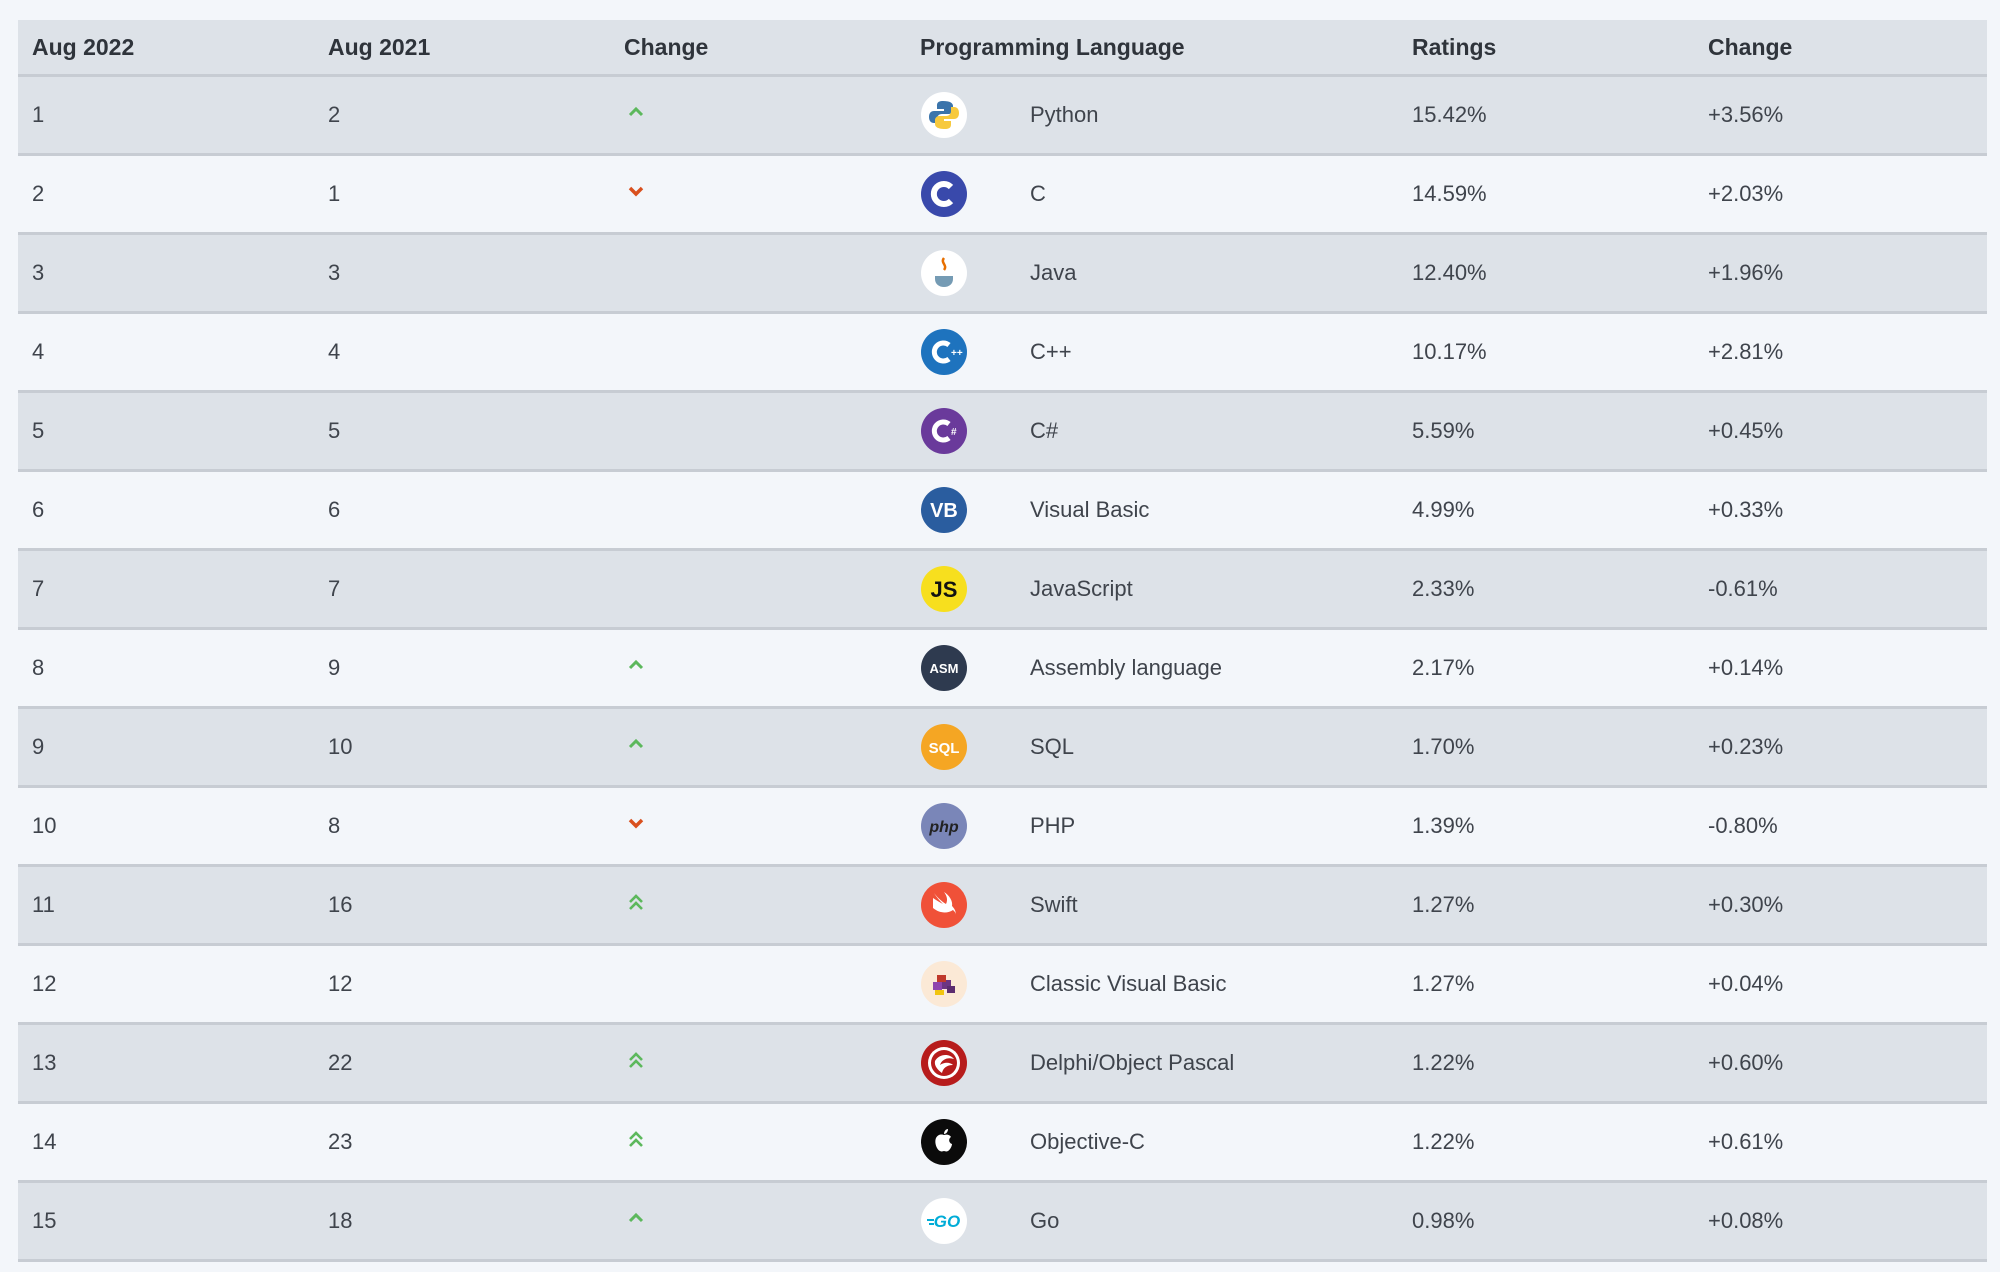  What do you see at coordinates (340, 1220) in the screenshot?
I see `rank-previous: 18` at bounding box center [340, 1220].